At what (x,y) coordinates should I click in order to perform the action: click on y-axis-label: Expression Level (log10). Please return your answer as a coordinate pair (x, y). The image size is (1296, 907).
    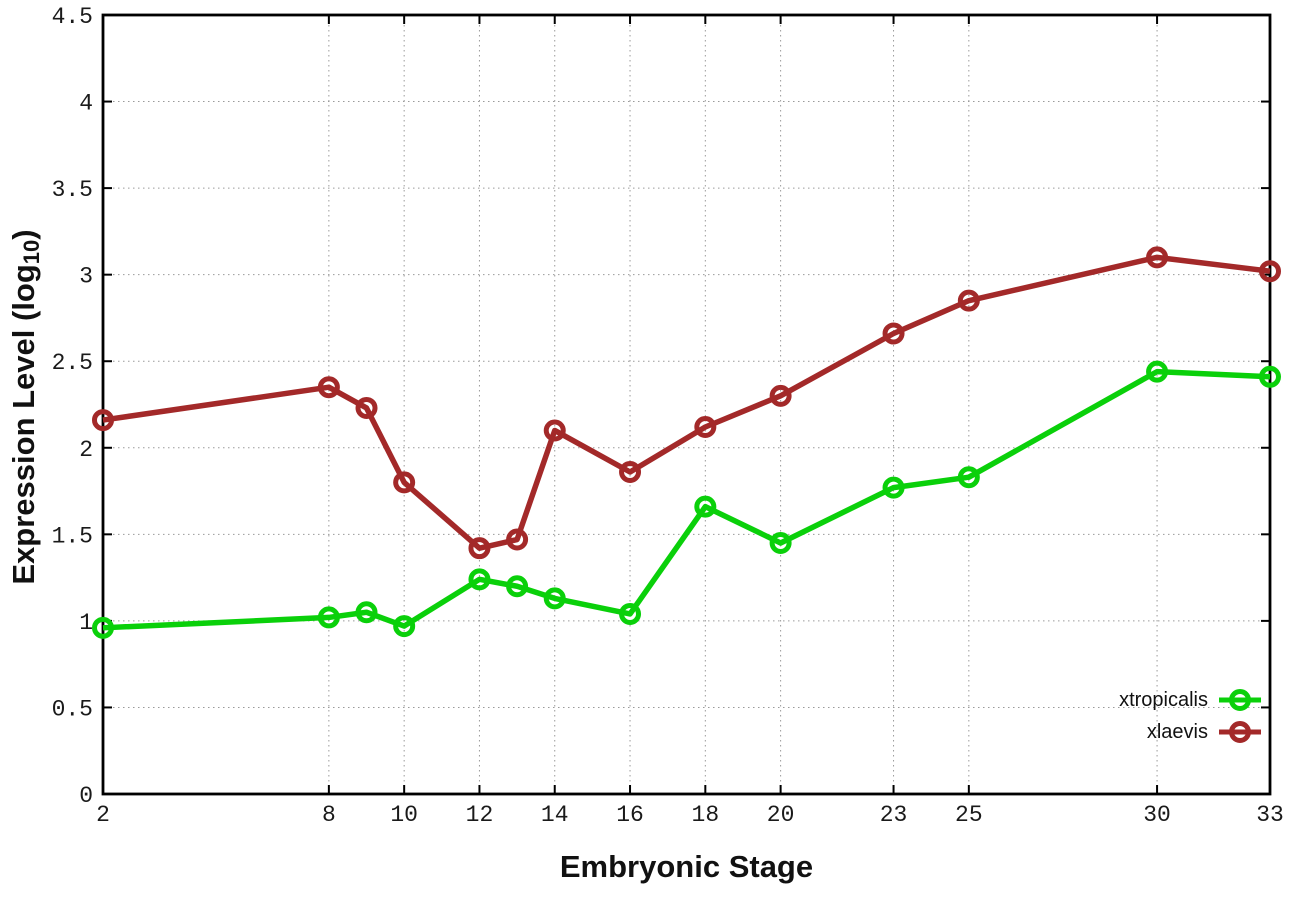
    Looking at the image, I should click on (25, 407).